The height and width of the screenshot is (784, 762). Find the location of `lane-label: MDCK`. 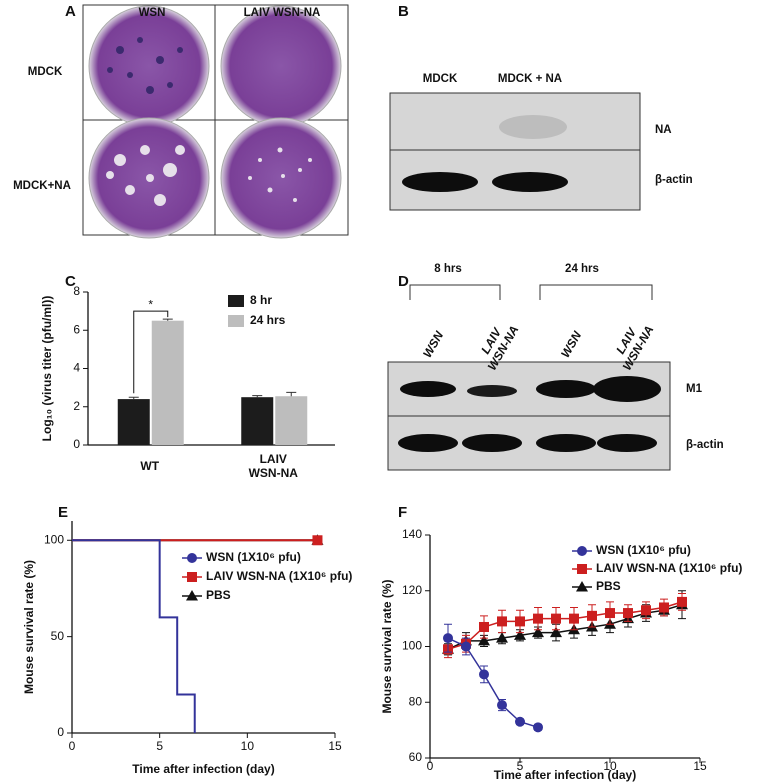

lane-label: MDCK is located at coordinates (440, 79).